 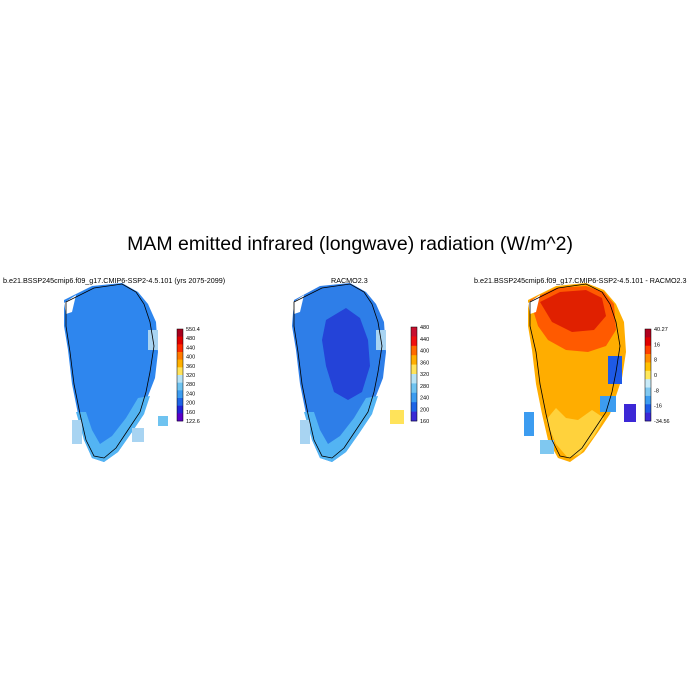 What do you see at coordinates (657, 345) in the screenshot?
I see `colorbar-tick-label: 16` at bounding box center [657, 345].